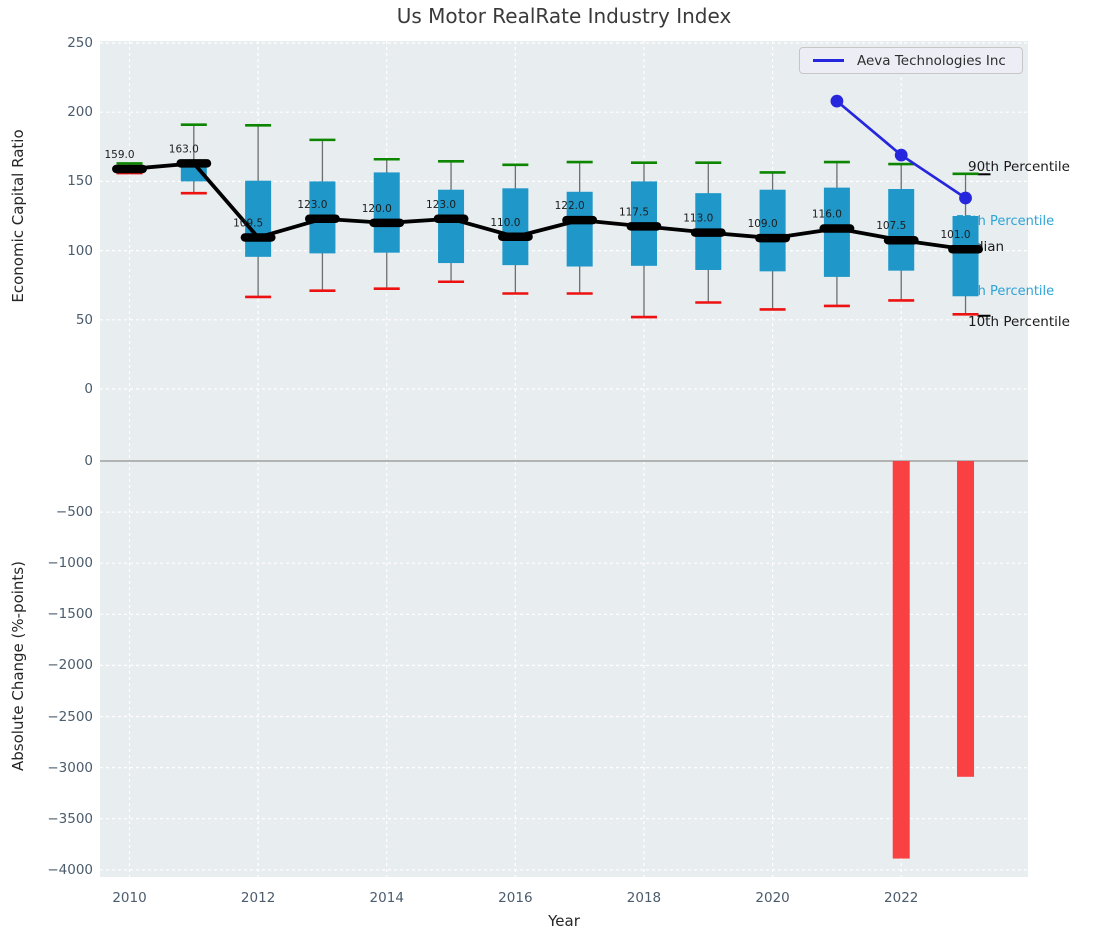 This screenshot has height=942, width=1107. What do you see at coordinates (827, 214) in the screenshot?
I see `median-value-label-2021: 116.0` at bounding box center [827, 214].